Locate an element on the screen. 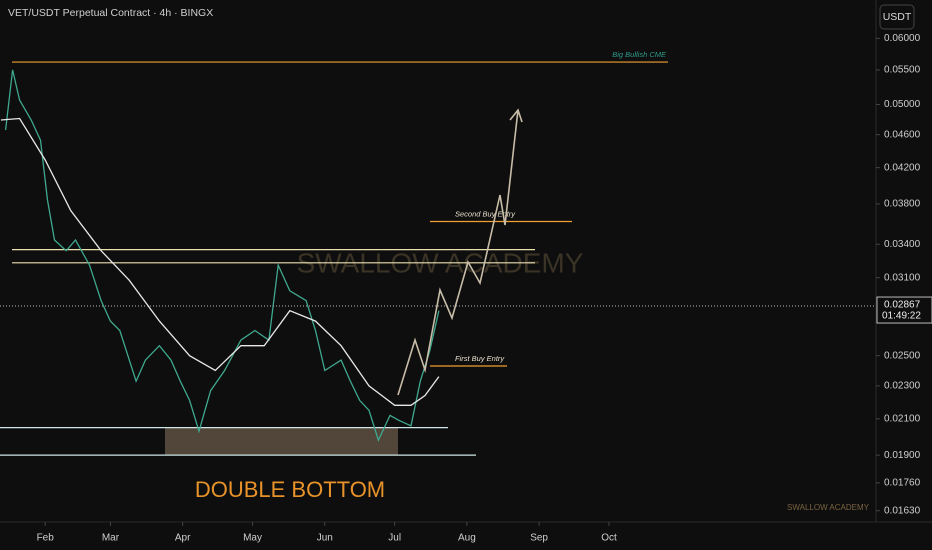 Image resolution: width=932 pixels, height=550 pixels. level-label: Second Buy Entry is located at coordinates (485, 213).